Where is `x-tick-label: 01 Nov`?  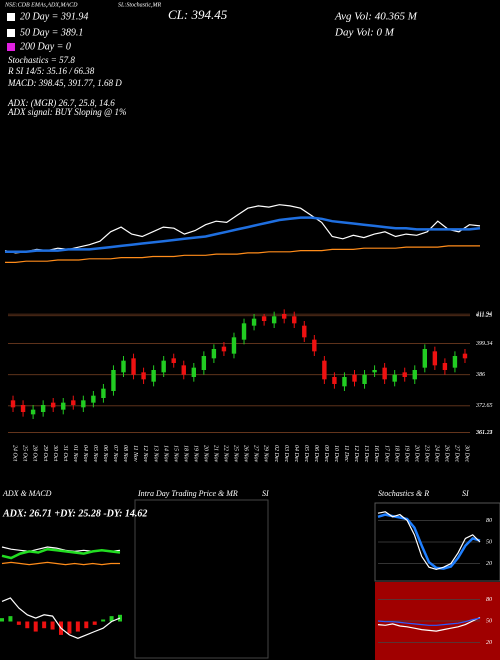 x-tick-label: 01 Nov is located at coordinates (75, 454).